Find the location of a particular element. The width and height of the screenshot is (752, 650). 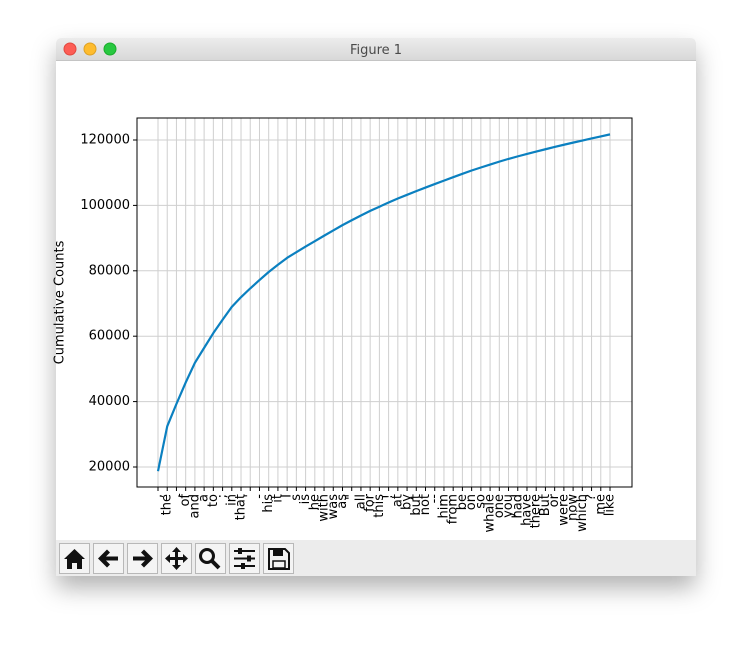

x-tick-label: for is located at coordinates (370, 502).